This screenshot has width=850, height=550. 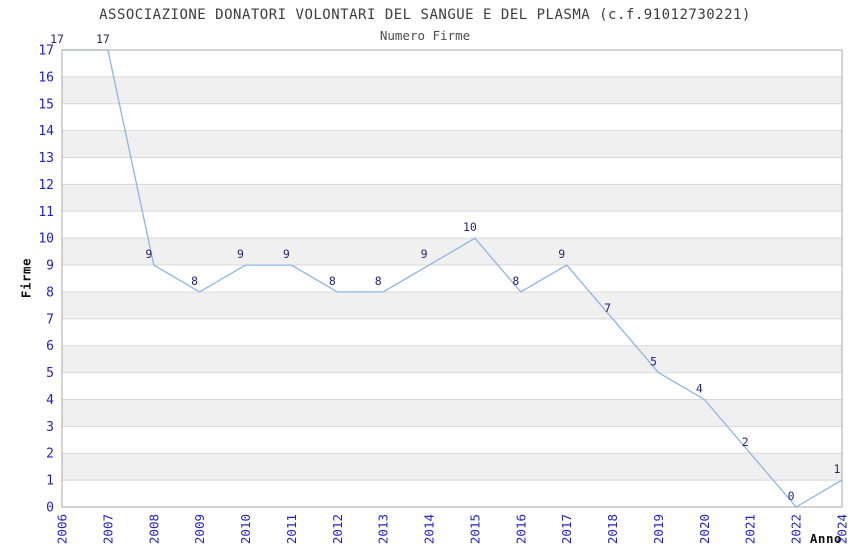 I want to click on x-tick-label: 2024, so click(x=842, y=529).